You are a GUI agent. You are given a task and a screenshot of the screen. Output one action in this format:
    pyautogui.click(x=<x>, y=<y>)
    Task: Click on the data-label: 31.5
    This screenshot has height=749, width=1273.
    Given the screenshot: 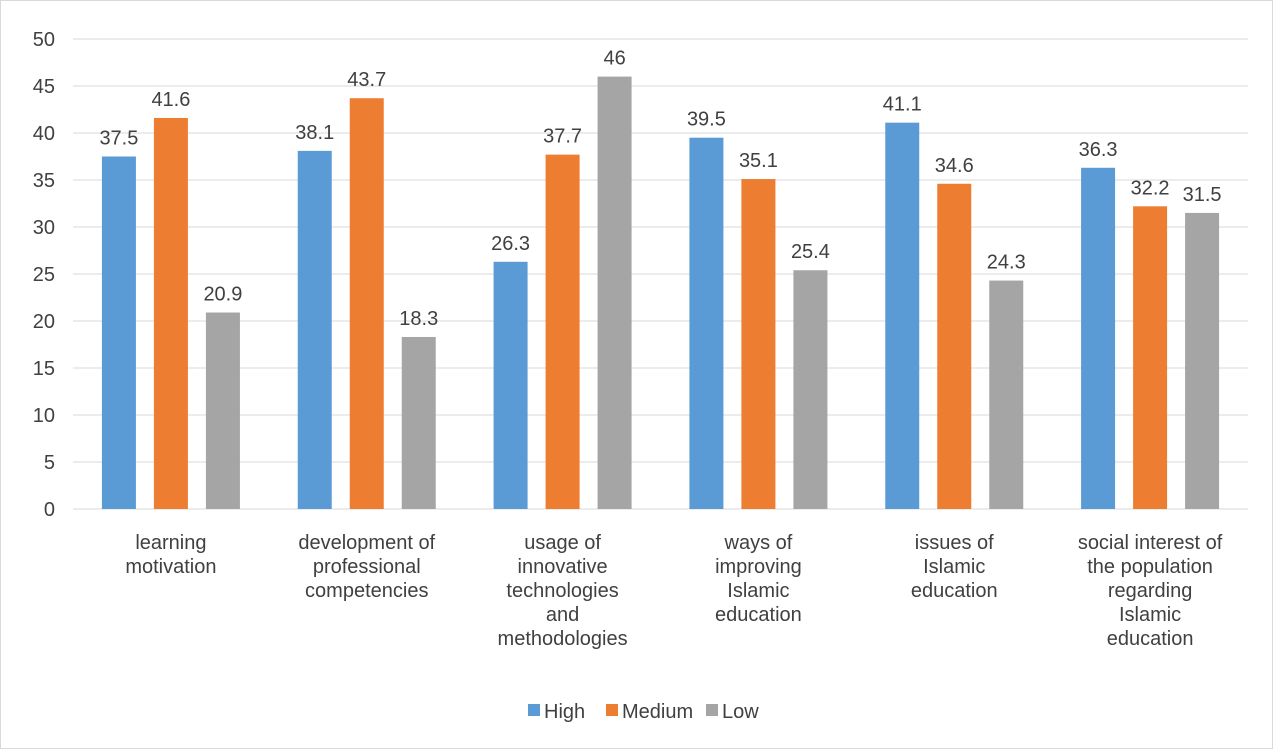 What is the action you would take?
    pyautogui.click(x=1202, y=195)
    